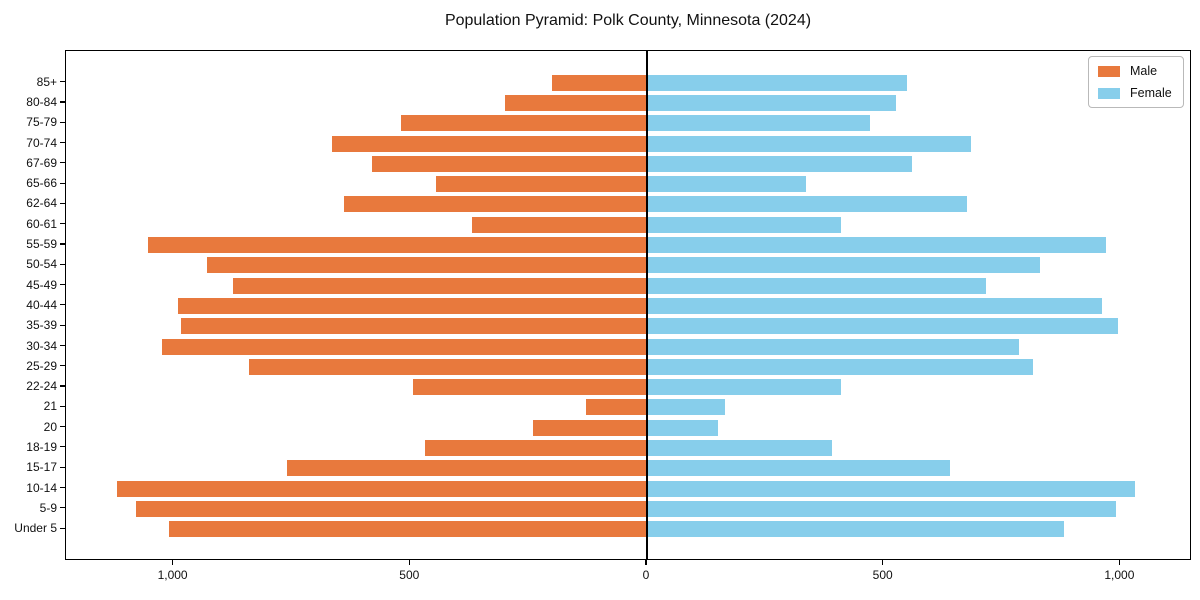  What do you see at coordinates (882, 575) in the screenshot?
I see `x-tick-label-3: 500` at bounding box center [882, 575].